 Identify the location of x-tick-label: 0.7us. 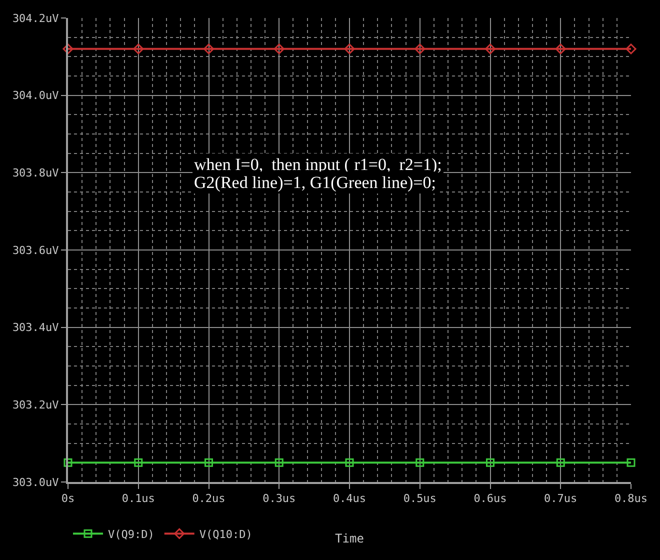
(561, 499).